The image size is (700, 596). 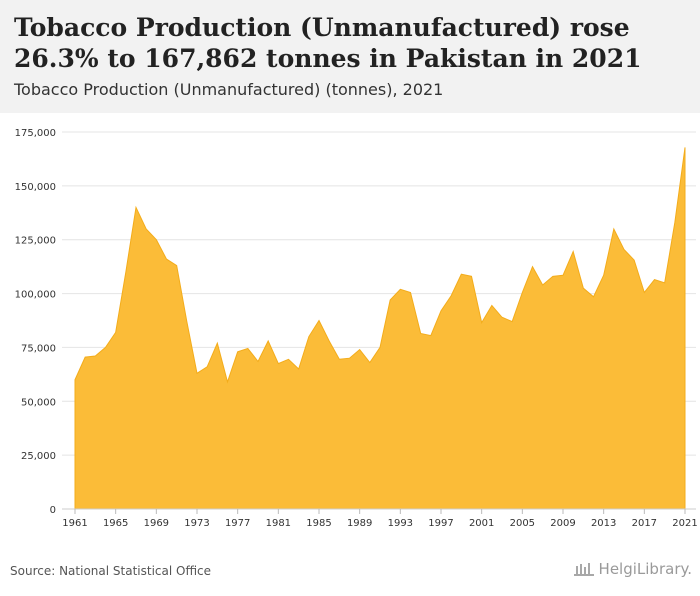 I want to click on library-building-icon, so click(x=583, y=569).